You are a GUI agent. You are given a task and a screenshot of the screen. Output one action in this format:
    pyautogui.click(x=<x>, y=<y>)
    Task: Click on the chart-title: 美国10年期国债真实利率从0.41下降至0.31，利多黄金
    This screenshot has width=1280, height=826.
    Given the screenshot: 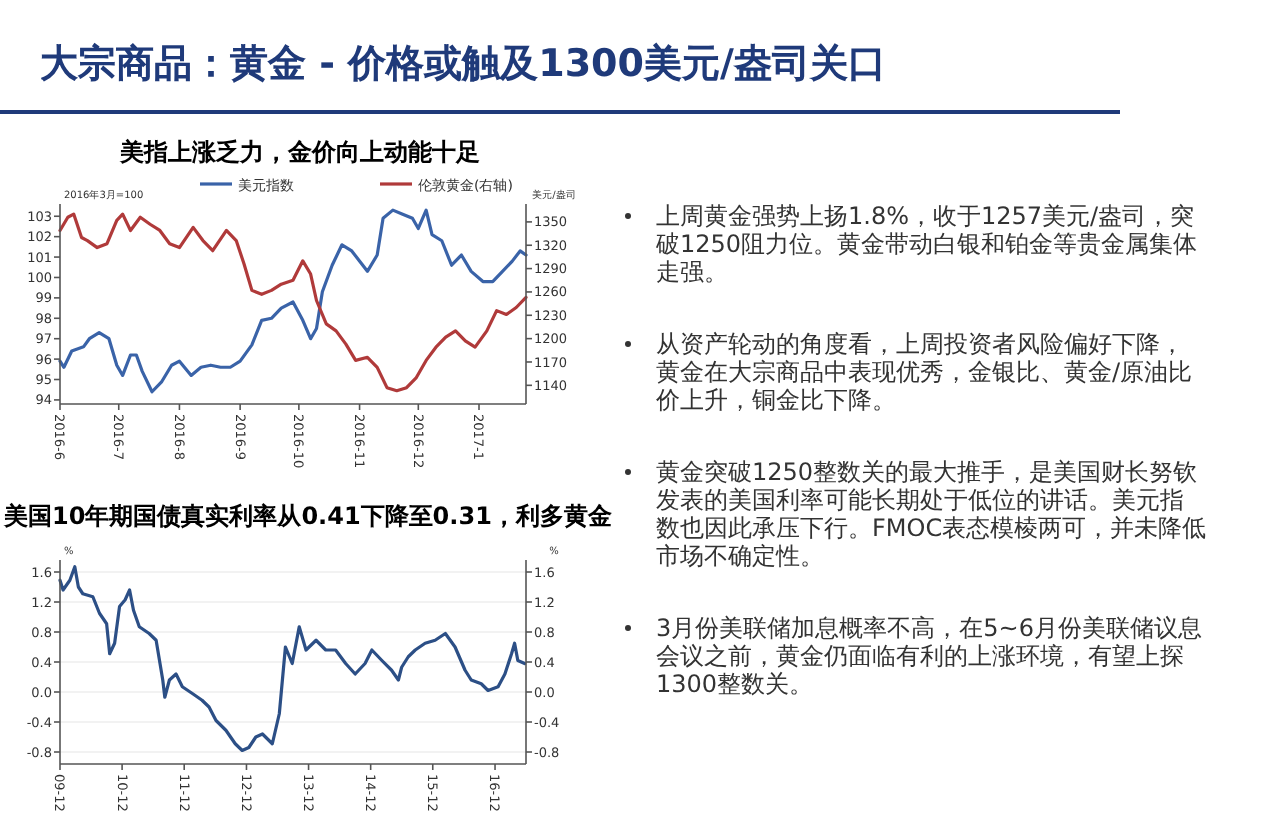 What is the action you would take?
    pyautogui.click(x=308, y=516)
    